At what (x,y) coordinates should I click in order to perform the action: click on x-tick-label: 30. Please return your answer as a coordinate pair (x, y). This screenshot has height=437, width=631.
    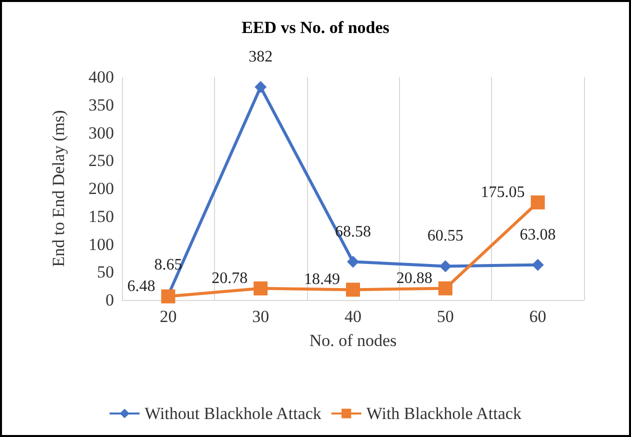
    Looking at the image, I should click on (261, 316).